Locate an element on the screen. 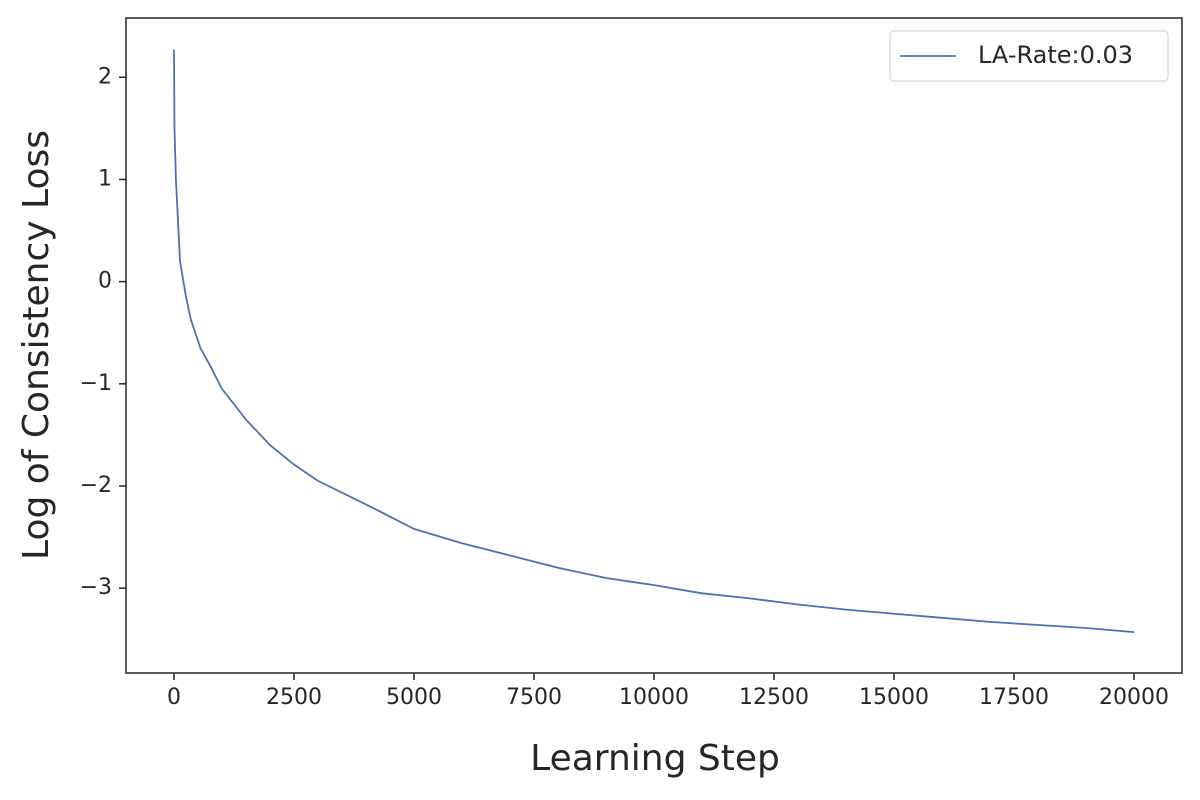  x-tick-label: 20000 is located at coordinates (1134, 697).